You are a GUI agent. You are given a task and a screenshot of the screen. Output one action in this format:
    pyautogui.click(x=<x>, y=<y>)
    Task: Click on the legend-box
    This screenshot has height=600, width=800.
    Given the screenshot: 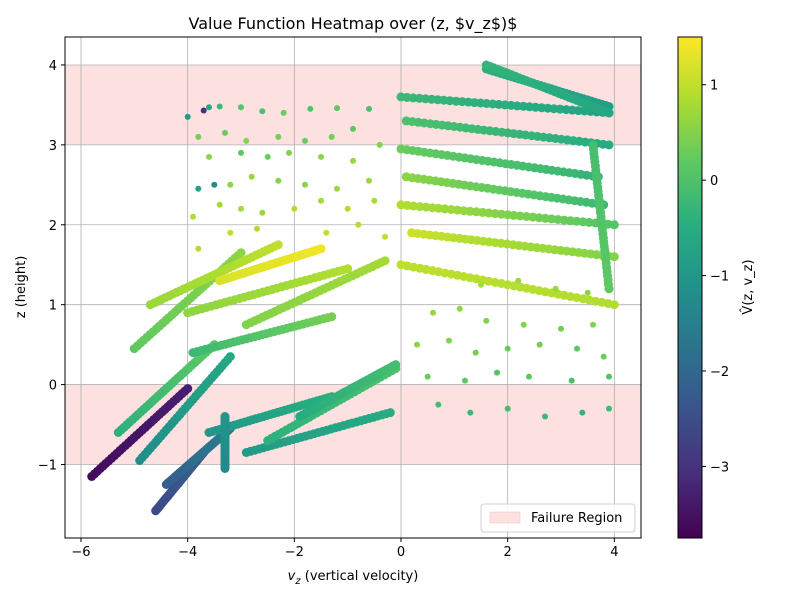 What is the action you would take?
    pyautogui.click(x=558, y=518)
    